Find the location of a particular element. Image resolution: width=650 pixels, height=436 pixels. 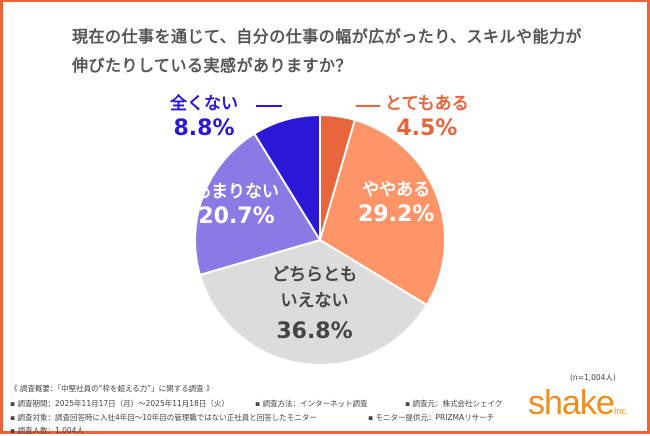

survey-period: ▪ 調査期間：2025年11月17日（月）～2025年11月18日（火） is located at coordinates (119, 403).